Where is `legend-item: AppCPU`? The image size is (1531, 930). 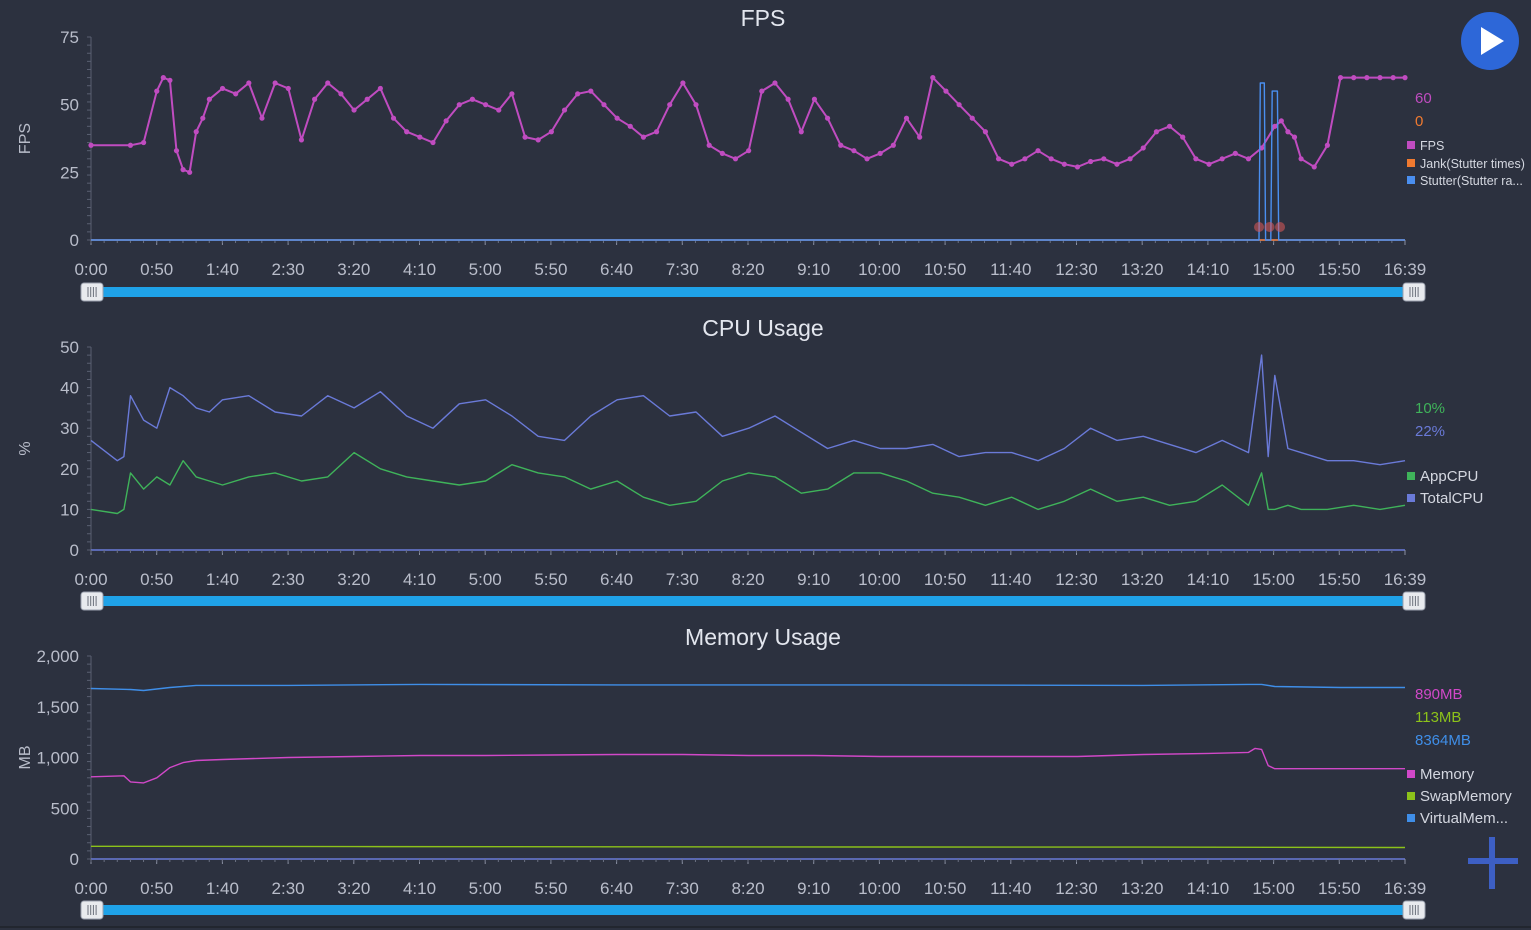
legend-item: AppCPU is located at coordinates (1442, 476).